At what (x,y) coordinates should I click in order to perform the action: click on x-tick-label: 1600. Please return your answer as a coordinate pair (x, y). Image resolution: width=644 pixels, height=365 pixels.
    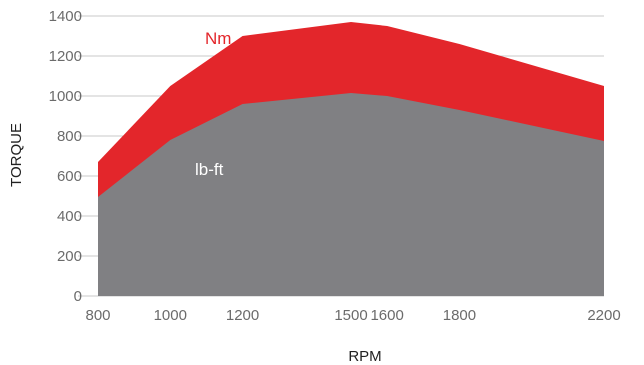
    Looking at the image, I should click on (386, 315).